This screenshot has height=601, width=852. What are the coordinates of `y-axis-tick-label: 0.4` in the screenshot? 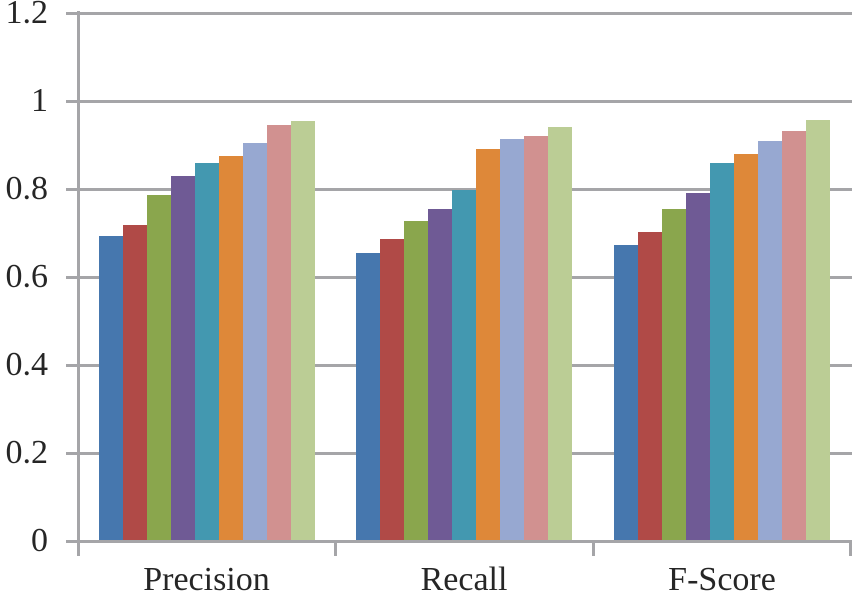 It's located at (27, 364).